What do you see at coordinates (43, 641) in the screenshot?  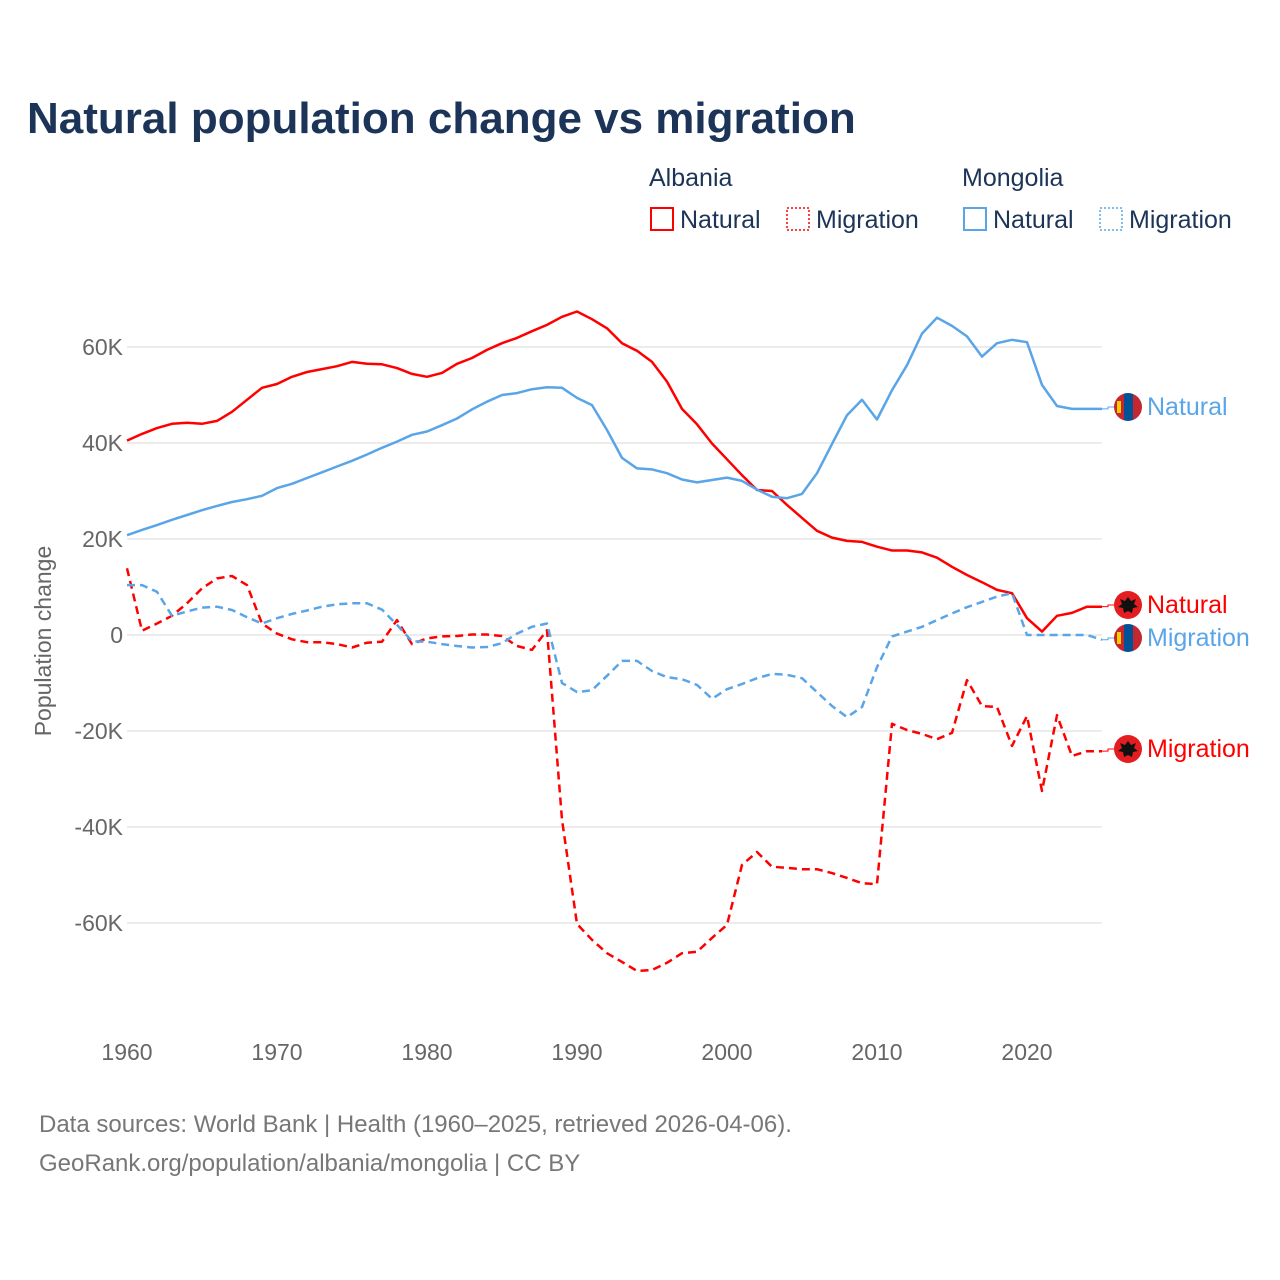 I see `y-axis-label: Population change` at bounding box center [43, 641].